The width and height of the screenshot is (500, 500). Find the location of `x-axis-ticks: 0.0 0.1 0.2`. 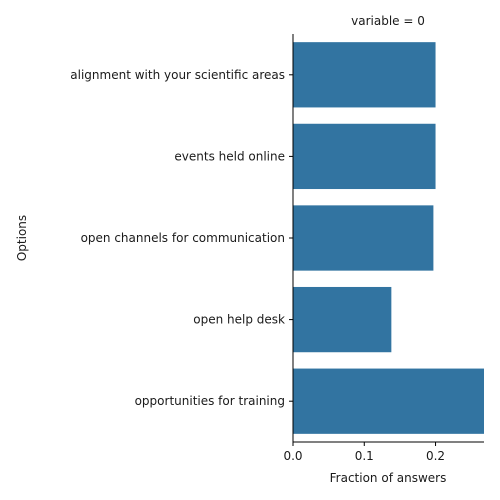

x-axis-ticks: 0.0 0.1 0.2 is located at coordinates (364, 452).